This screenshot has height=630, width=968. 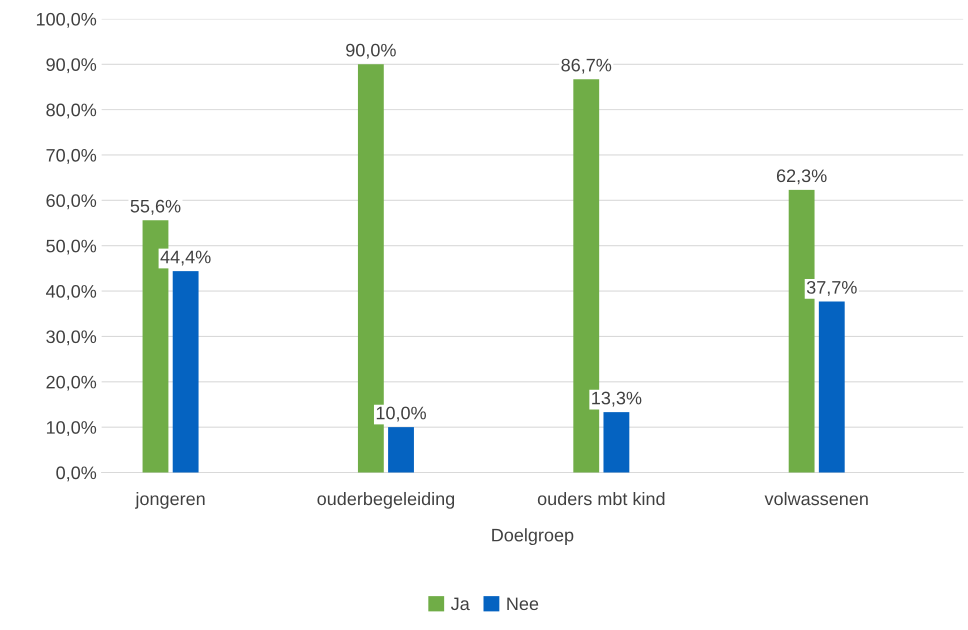 What do you see at coordinates (76, 474) in the screenshot?
I see `y-tick-label: 0,0%` at bounding box center [76, 474].